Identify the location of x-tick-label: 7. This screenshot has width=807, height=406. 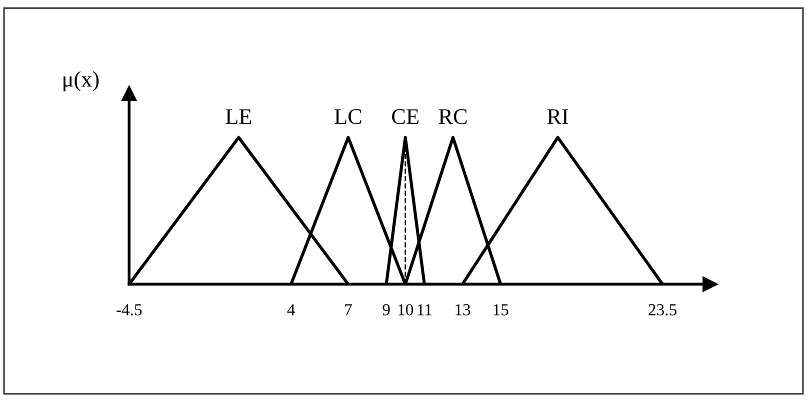
(348, 310).